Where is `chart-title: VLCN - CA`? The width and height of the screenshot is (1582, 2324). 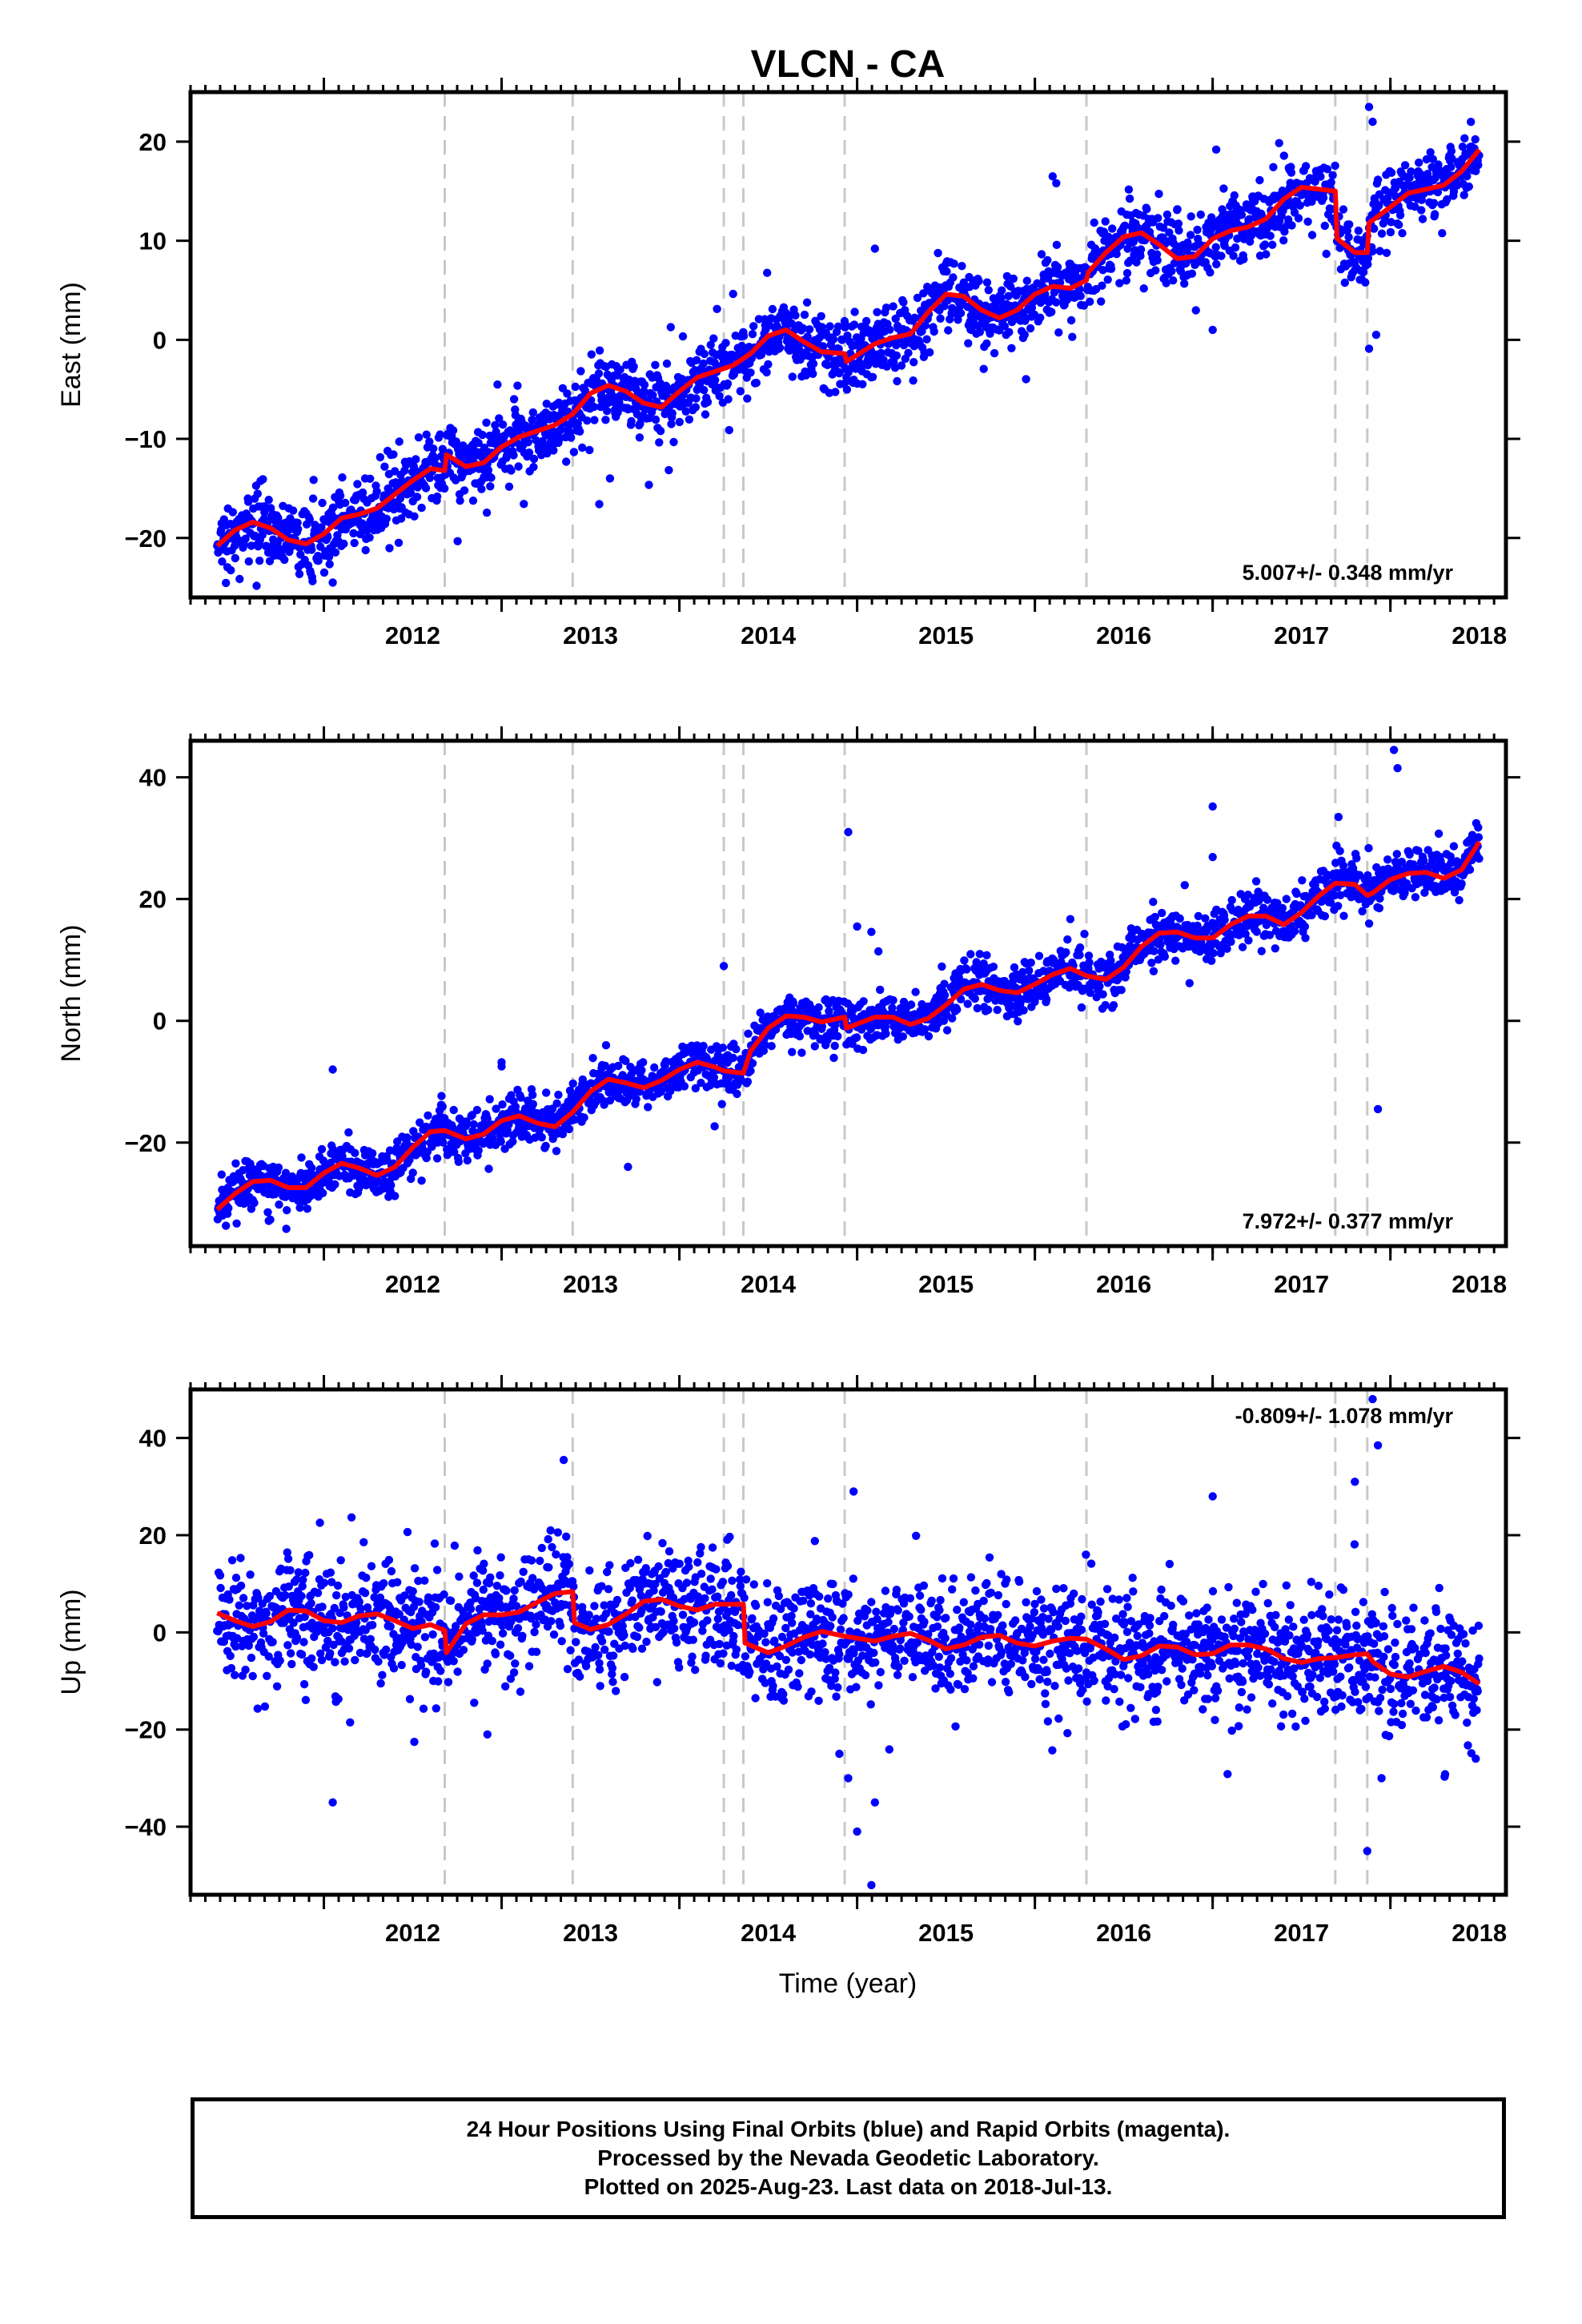
chart-title: VLCN - CA is located at coordinates (848, 64).